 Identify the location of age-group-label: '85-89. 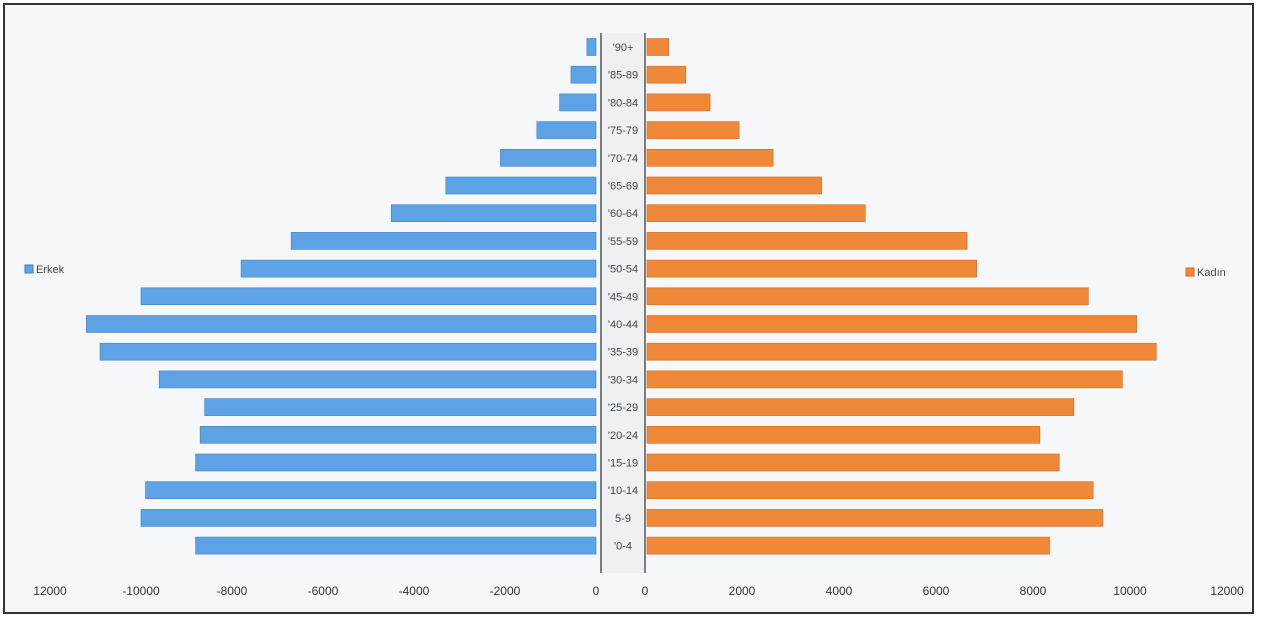
(623, 76).